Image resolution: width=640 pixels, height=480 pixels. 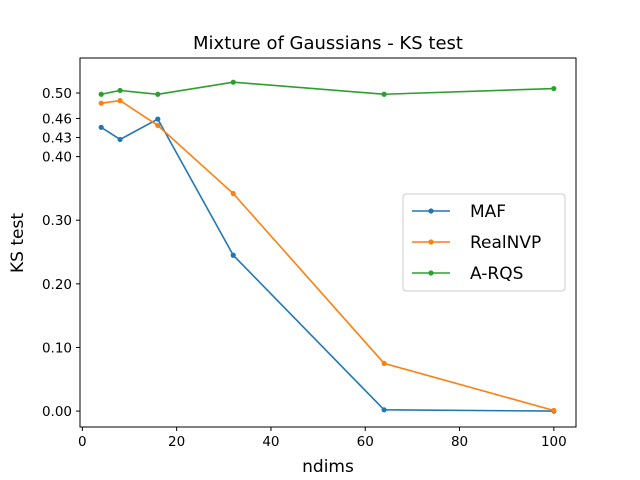 I want to click on legend: MAF RealNVP A-RQS, so click(x=484, y=242).